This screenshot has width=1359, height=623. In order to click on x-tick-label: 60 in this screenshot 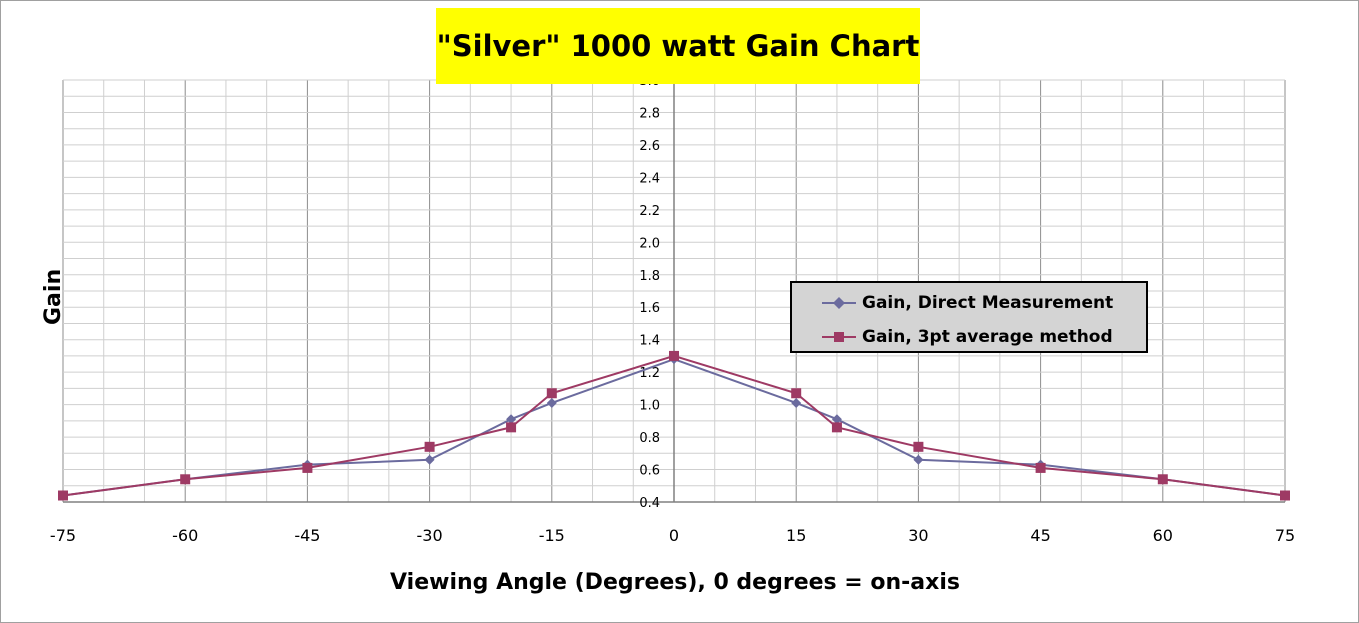, I will do `click(1163, 535)`.